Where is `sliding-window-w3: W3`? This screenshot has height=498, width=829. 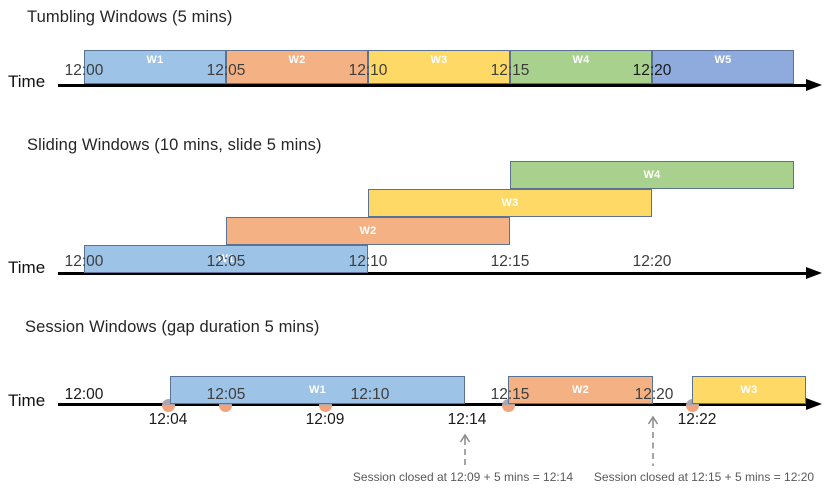 sliding-window-w3: W3 is located at coordinates (510, 203).